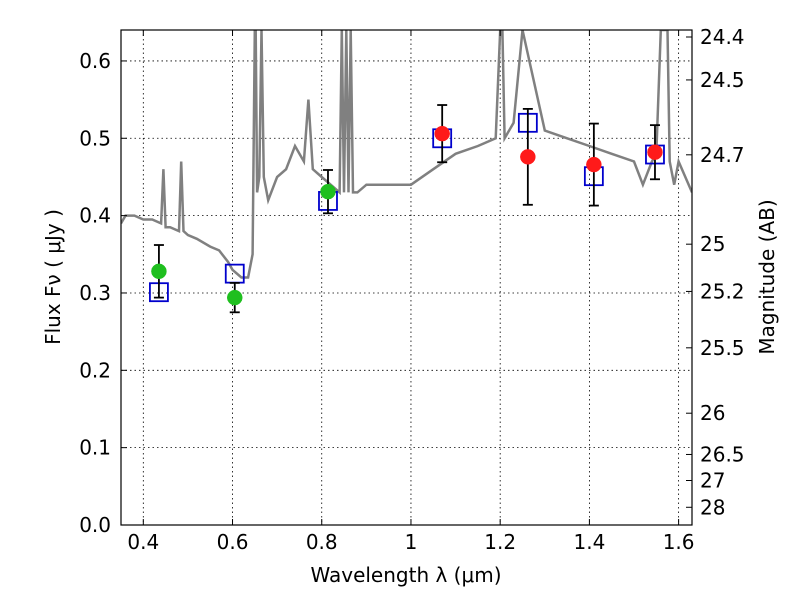 The width and height of the screenshot is (800, 600). Describe the element at coordinates (722, 155) in the screenshot. I see `y2-tick-label: 24.7` at that location.